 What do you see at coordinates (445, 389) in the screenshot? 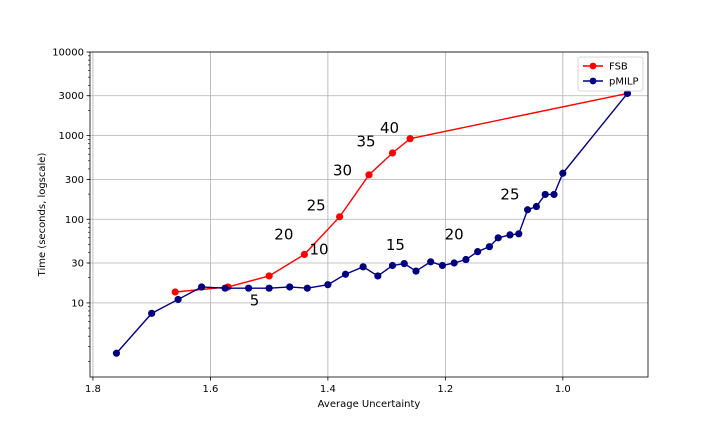
I see `x-tick-label: 1.2` at bounding box center [445, 389].